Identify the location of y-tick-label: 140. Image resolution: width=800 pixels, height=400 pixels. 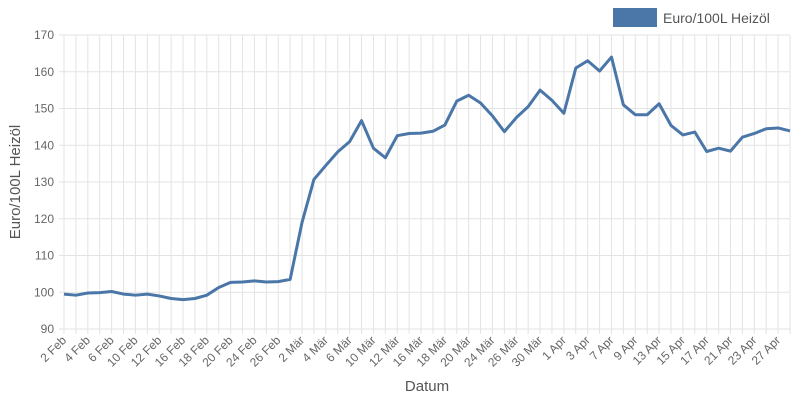
(44, 145).